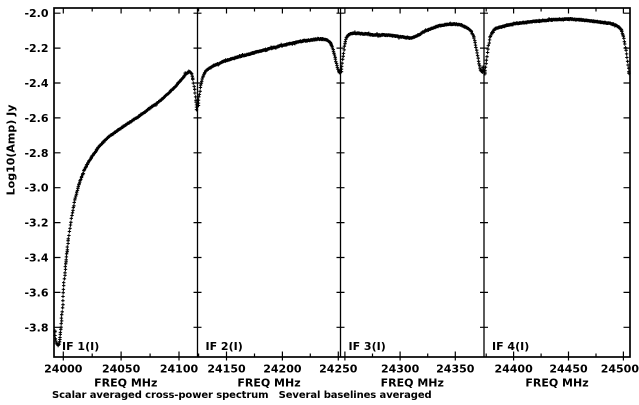 Image resolution: width=639 pixels, height=405 pixels. I want to click on y-tick-label: -3.6, so click(36, 292).